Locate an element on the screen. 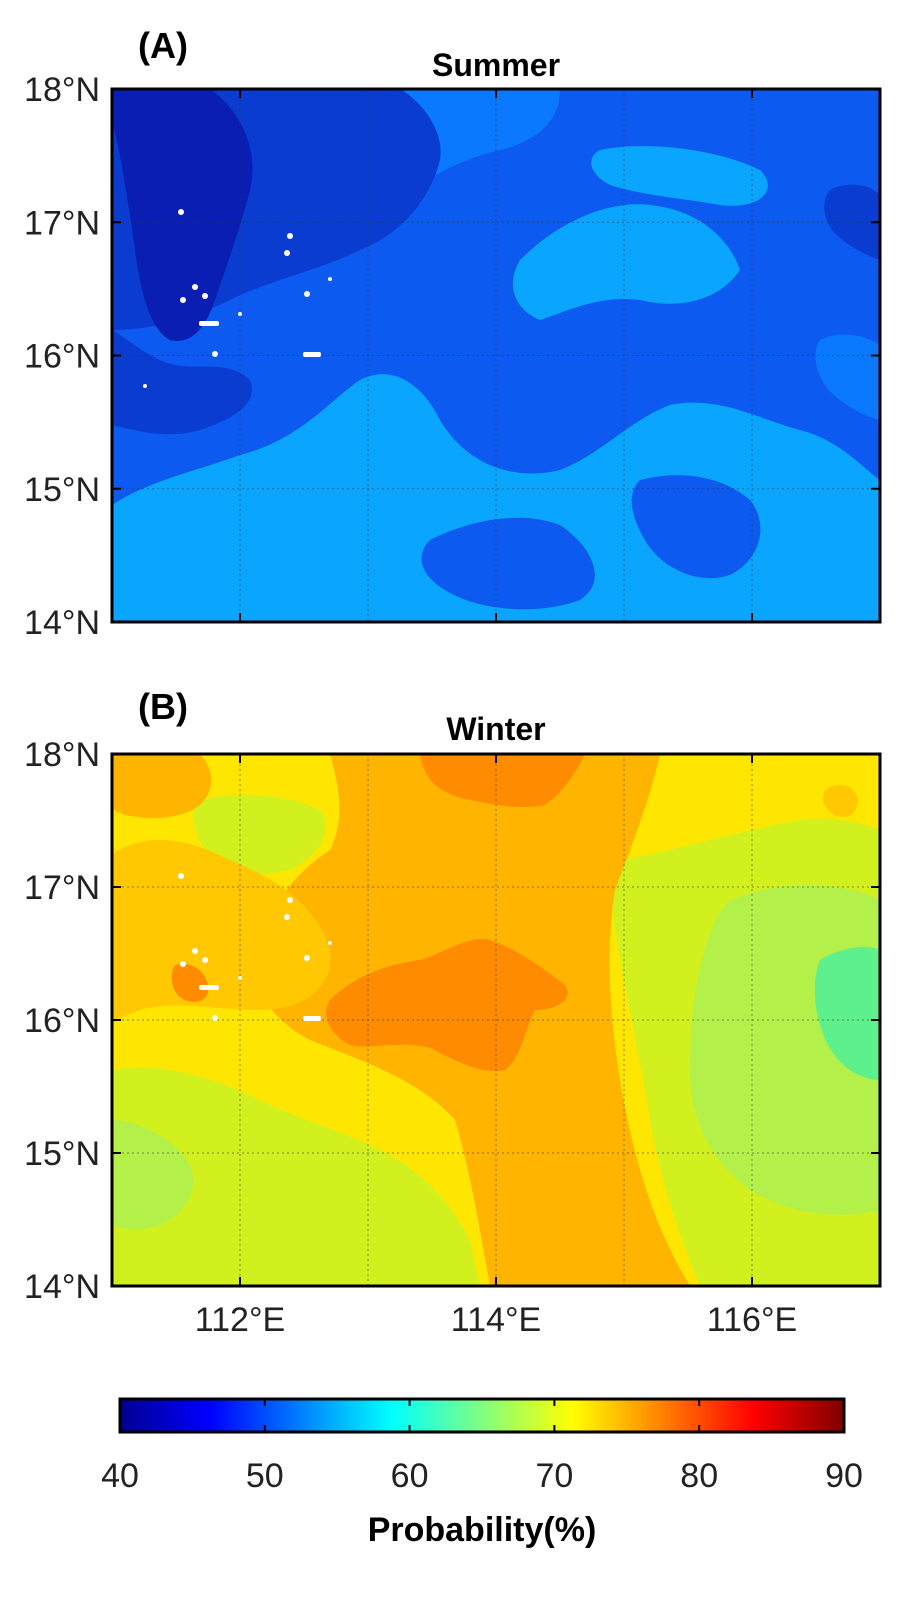  summer-light-blue-northeast is located at coordinates (679, 176).